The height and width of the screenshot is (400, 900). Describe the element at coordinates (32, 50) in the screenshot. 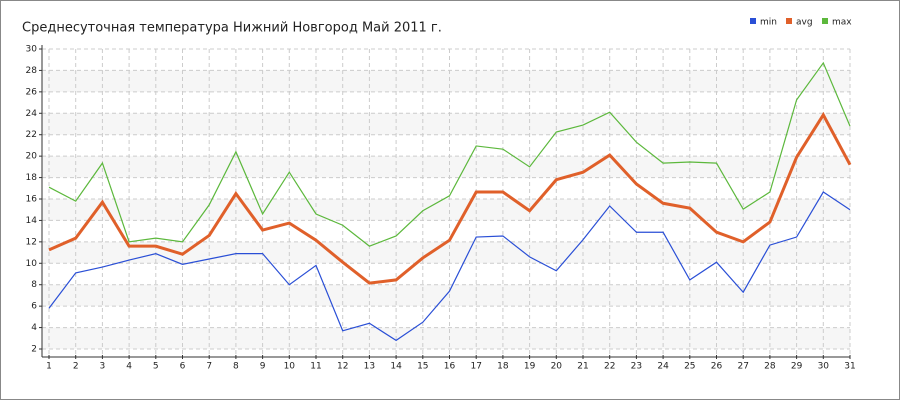

I see `y-tick-label: 30` at that location.